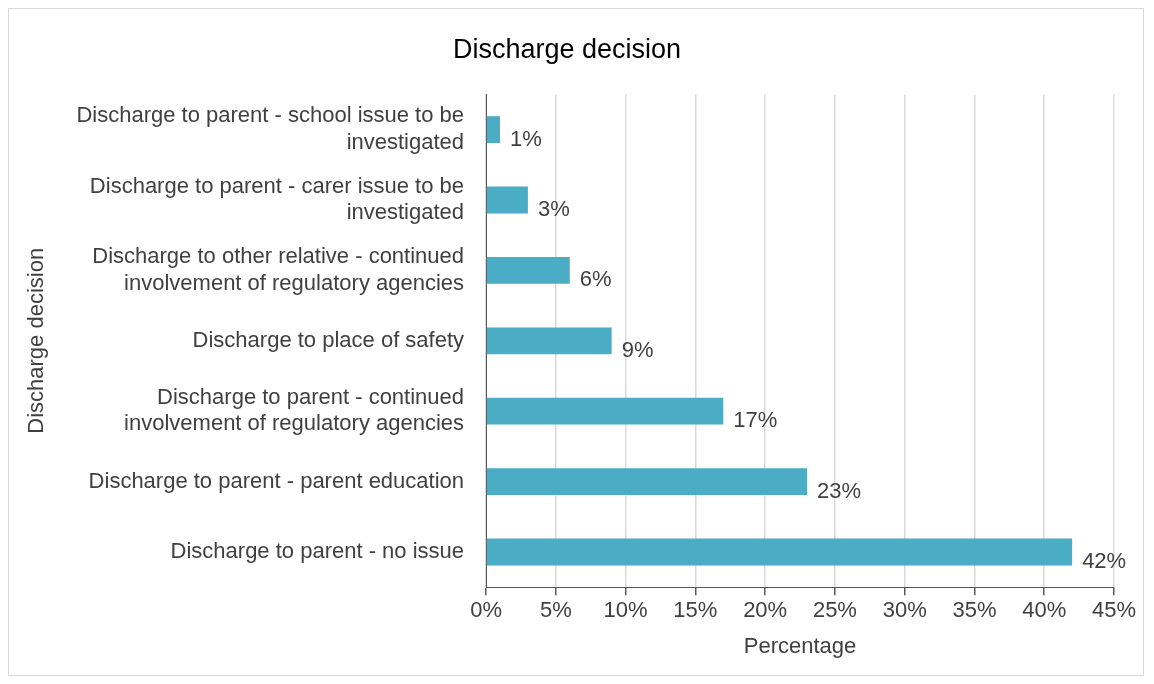 The image size is (1154, 684). Describe the element at coordinates (277, 198) in the screenshot. I see `y-tick-label: Discharge to parent - carer issue to be investigated` at that location.